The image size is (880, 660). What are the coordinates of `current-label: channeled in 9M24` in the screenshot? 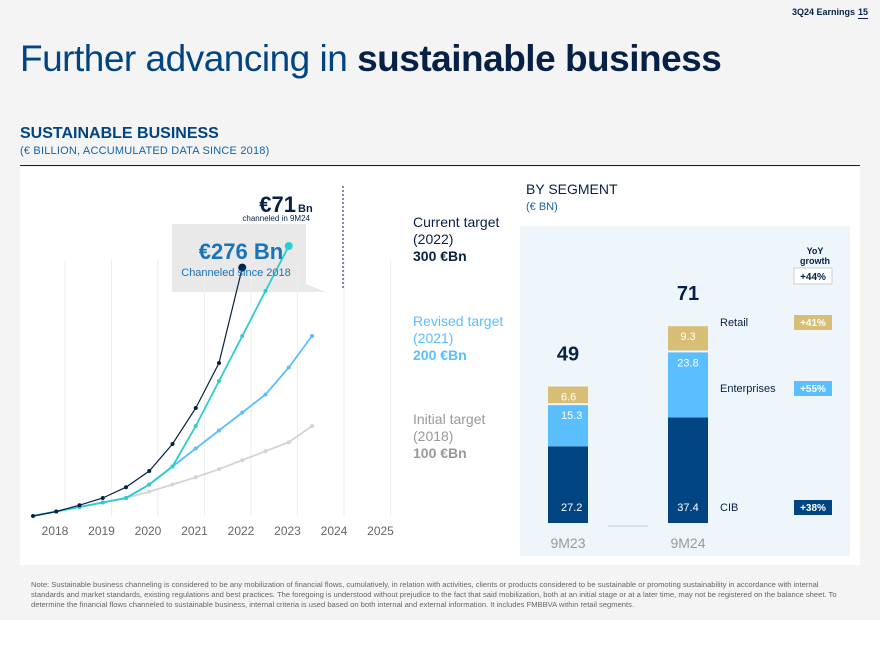 It's located at (276, 218).